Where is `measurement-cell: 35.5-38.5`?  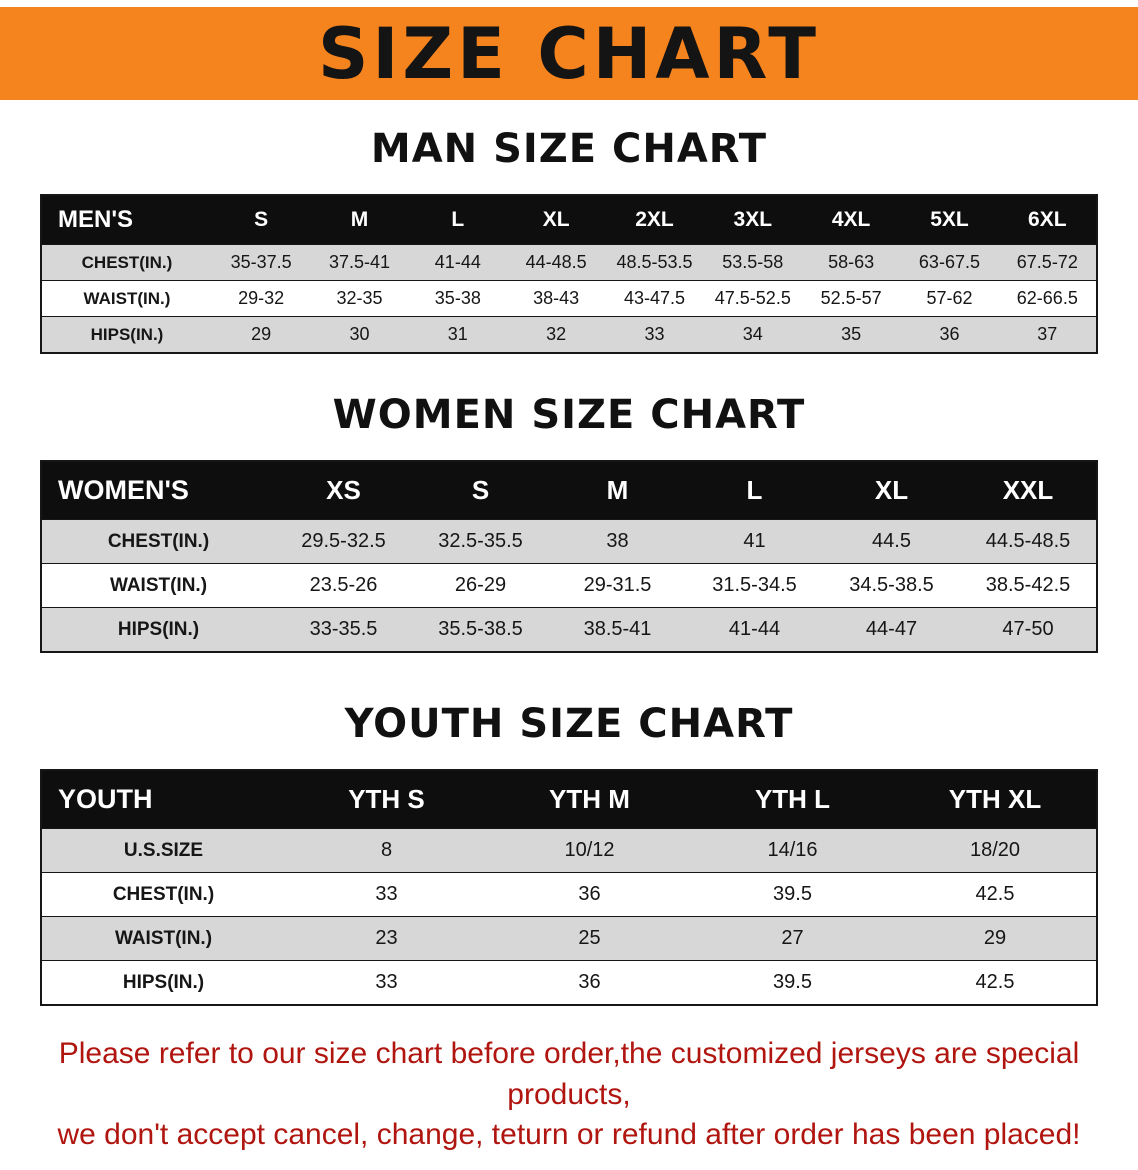 measurement-cell: 35.5-38.5 is located at coordinates (480, 629).